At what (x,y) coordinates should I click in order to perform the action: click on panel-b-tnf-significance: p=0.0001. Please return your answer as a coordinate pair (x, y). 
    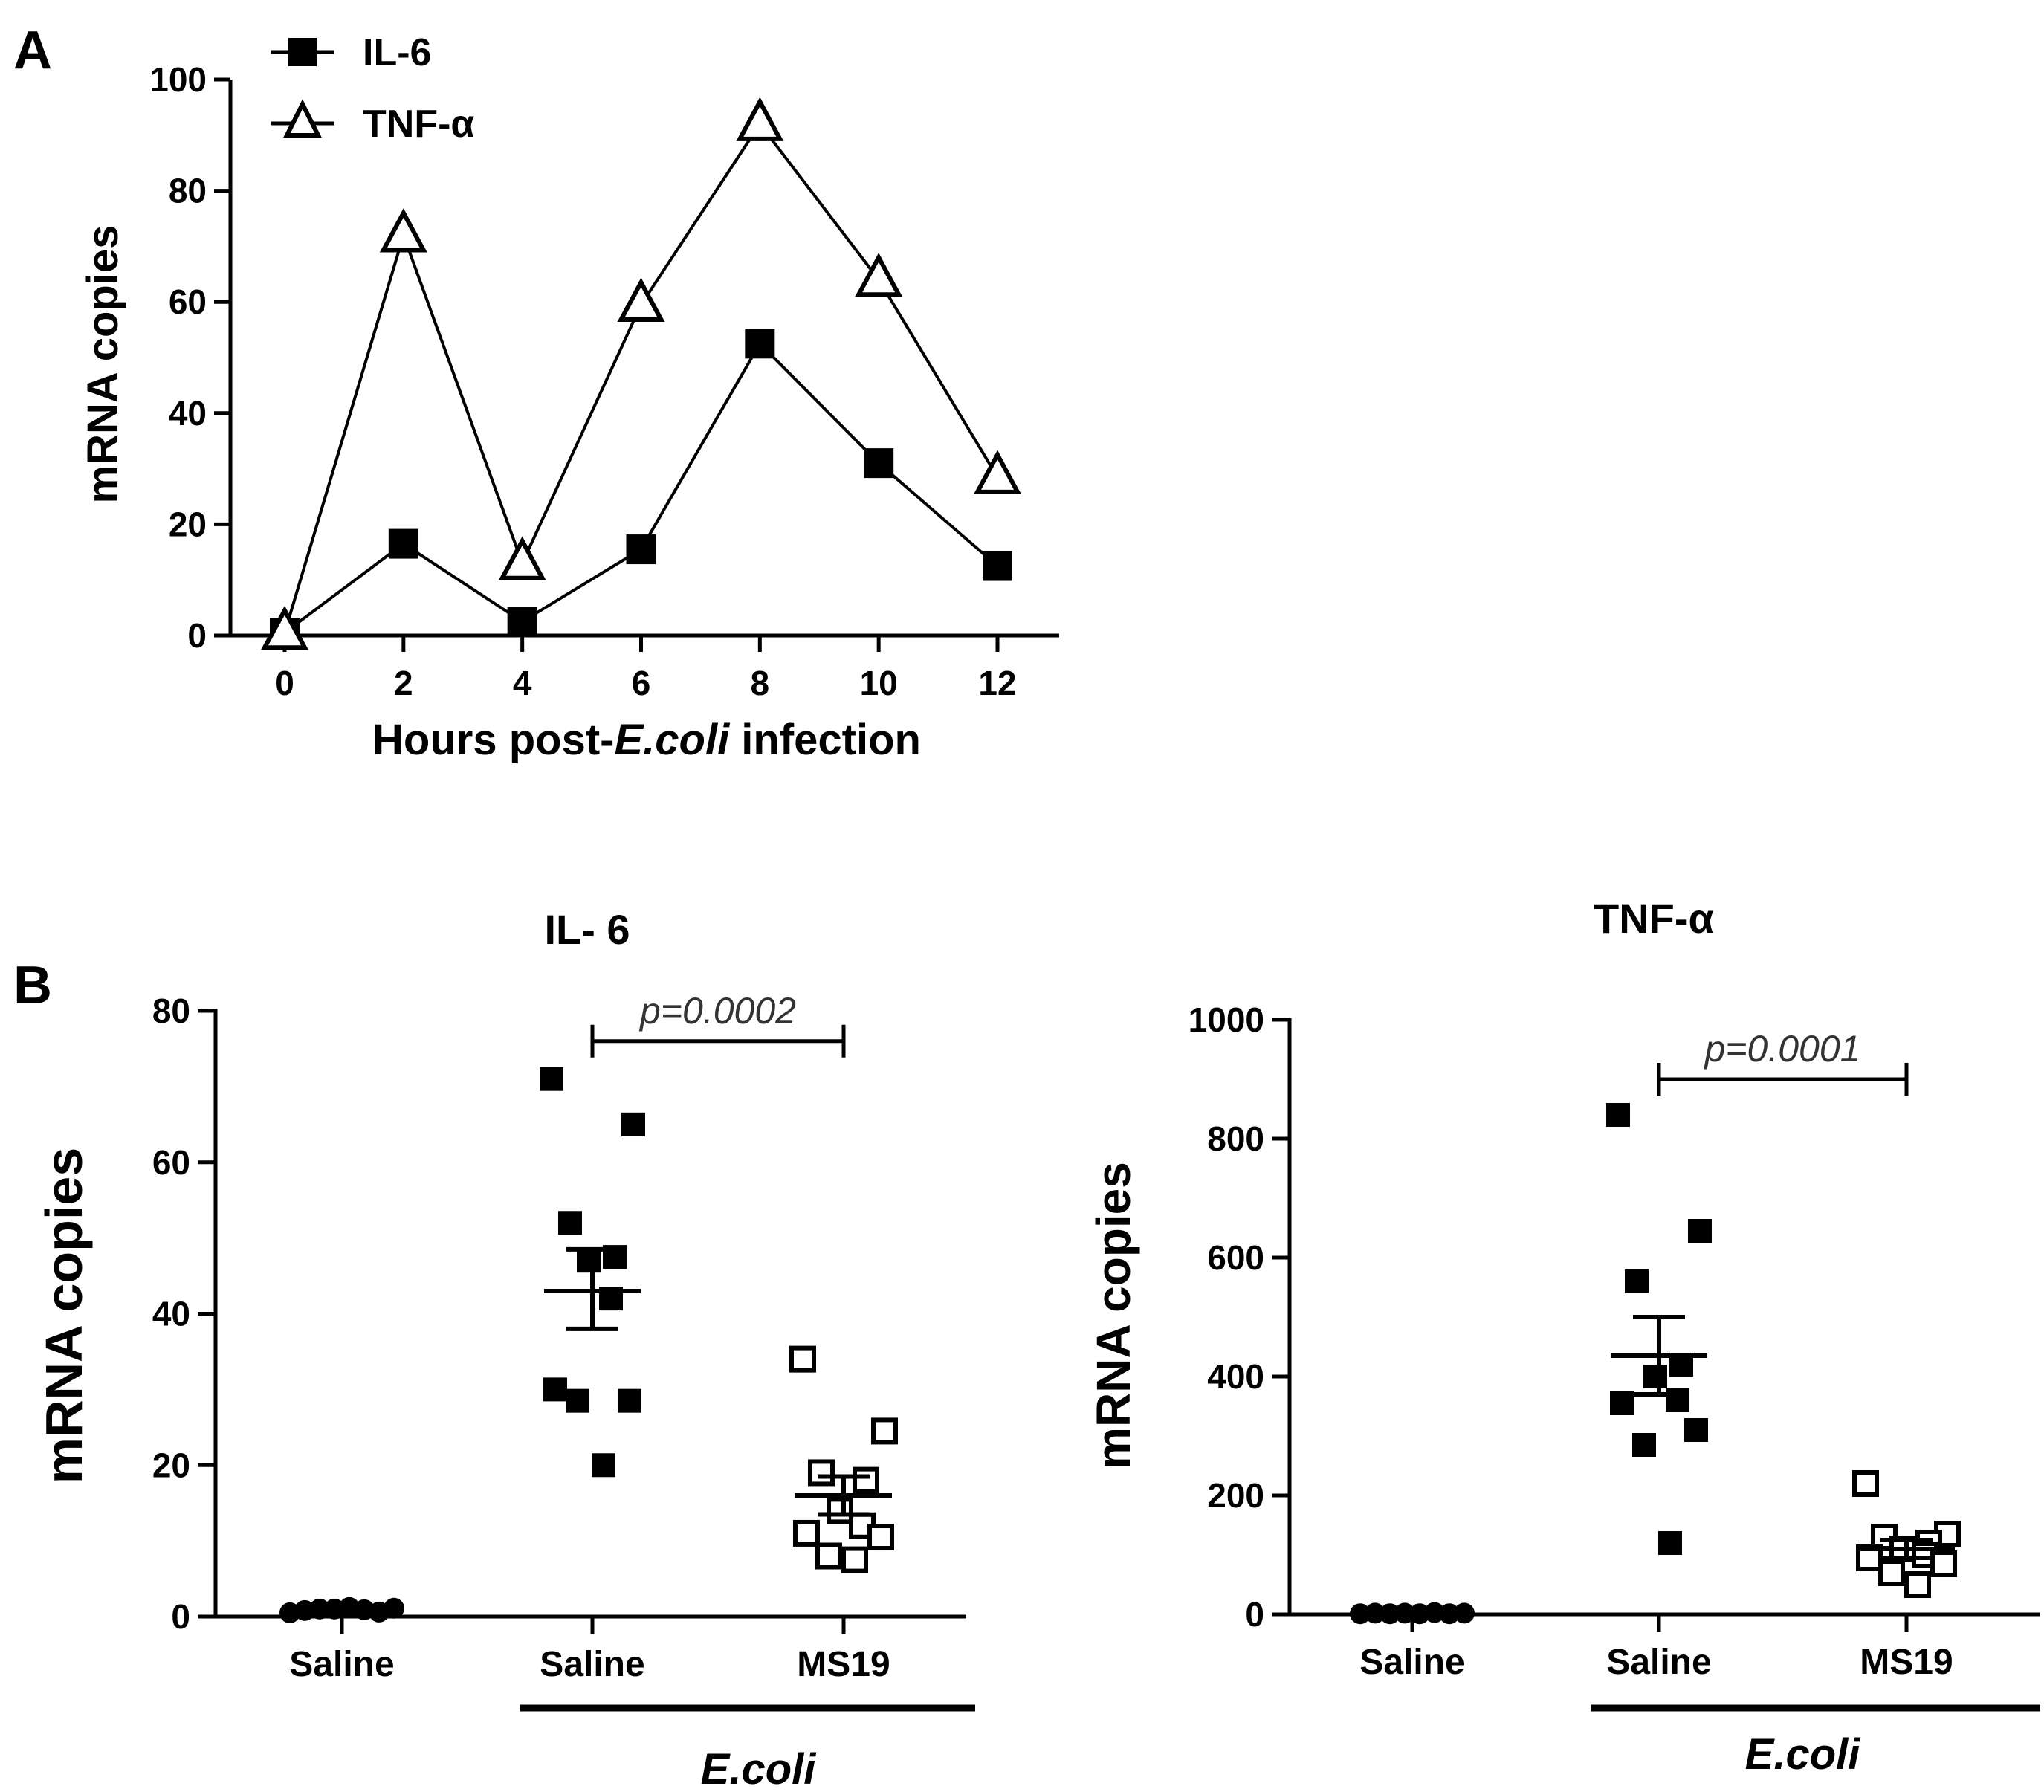
    Looking at the image, I should click on (1783, 1062).